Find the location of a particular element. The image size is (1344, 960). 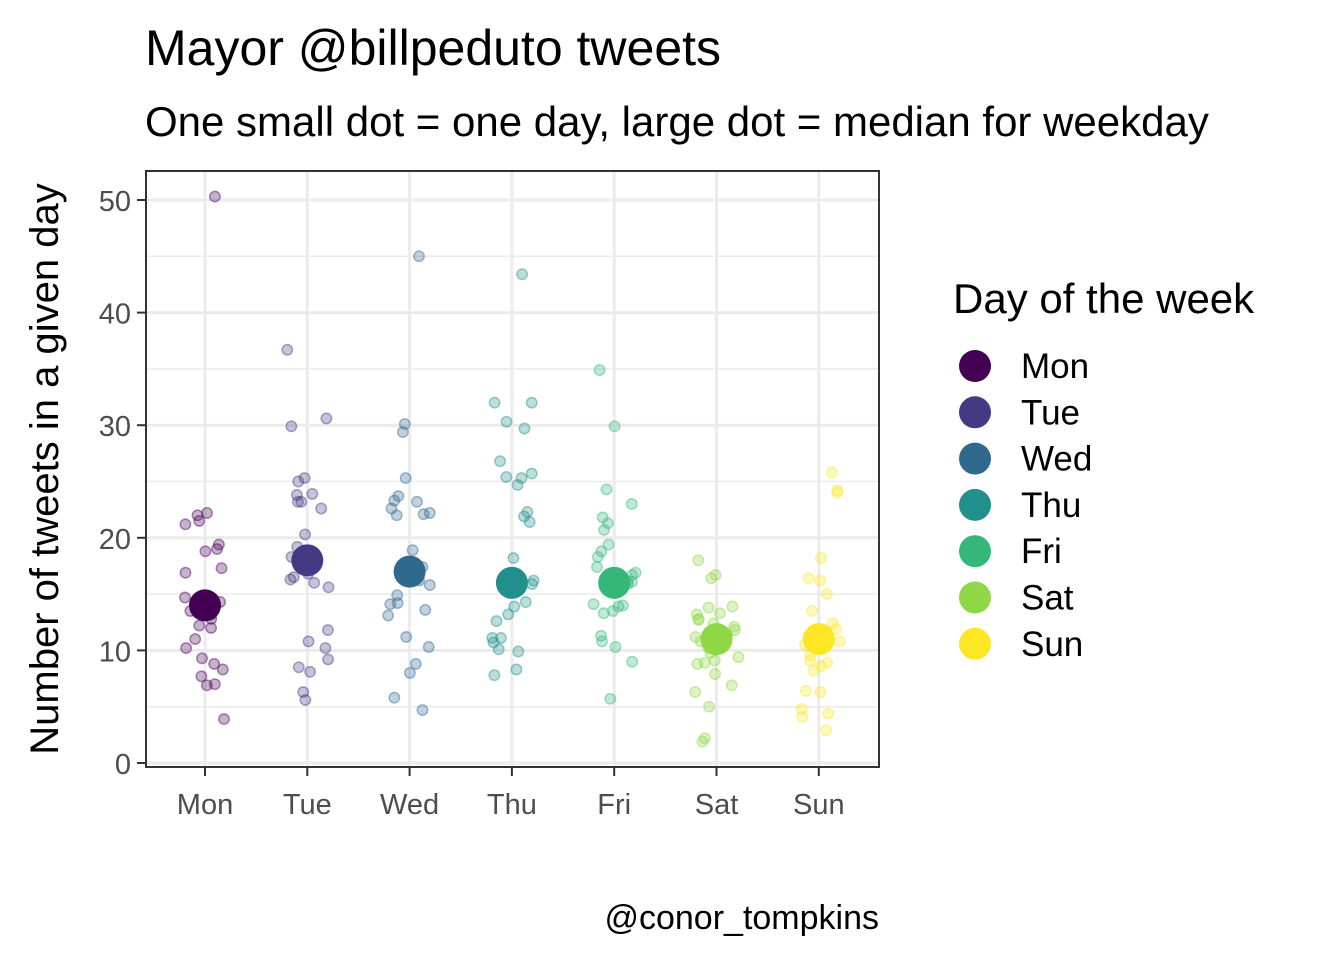

legend-label: Thu is located at coordinates (1051, 505).